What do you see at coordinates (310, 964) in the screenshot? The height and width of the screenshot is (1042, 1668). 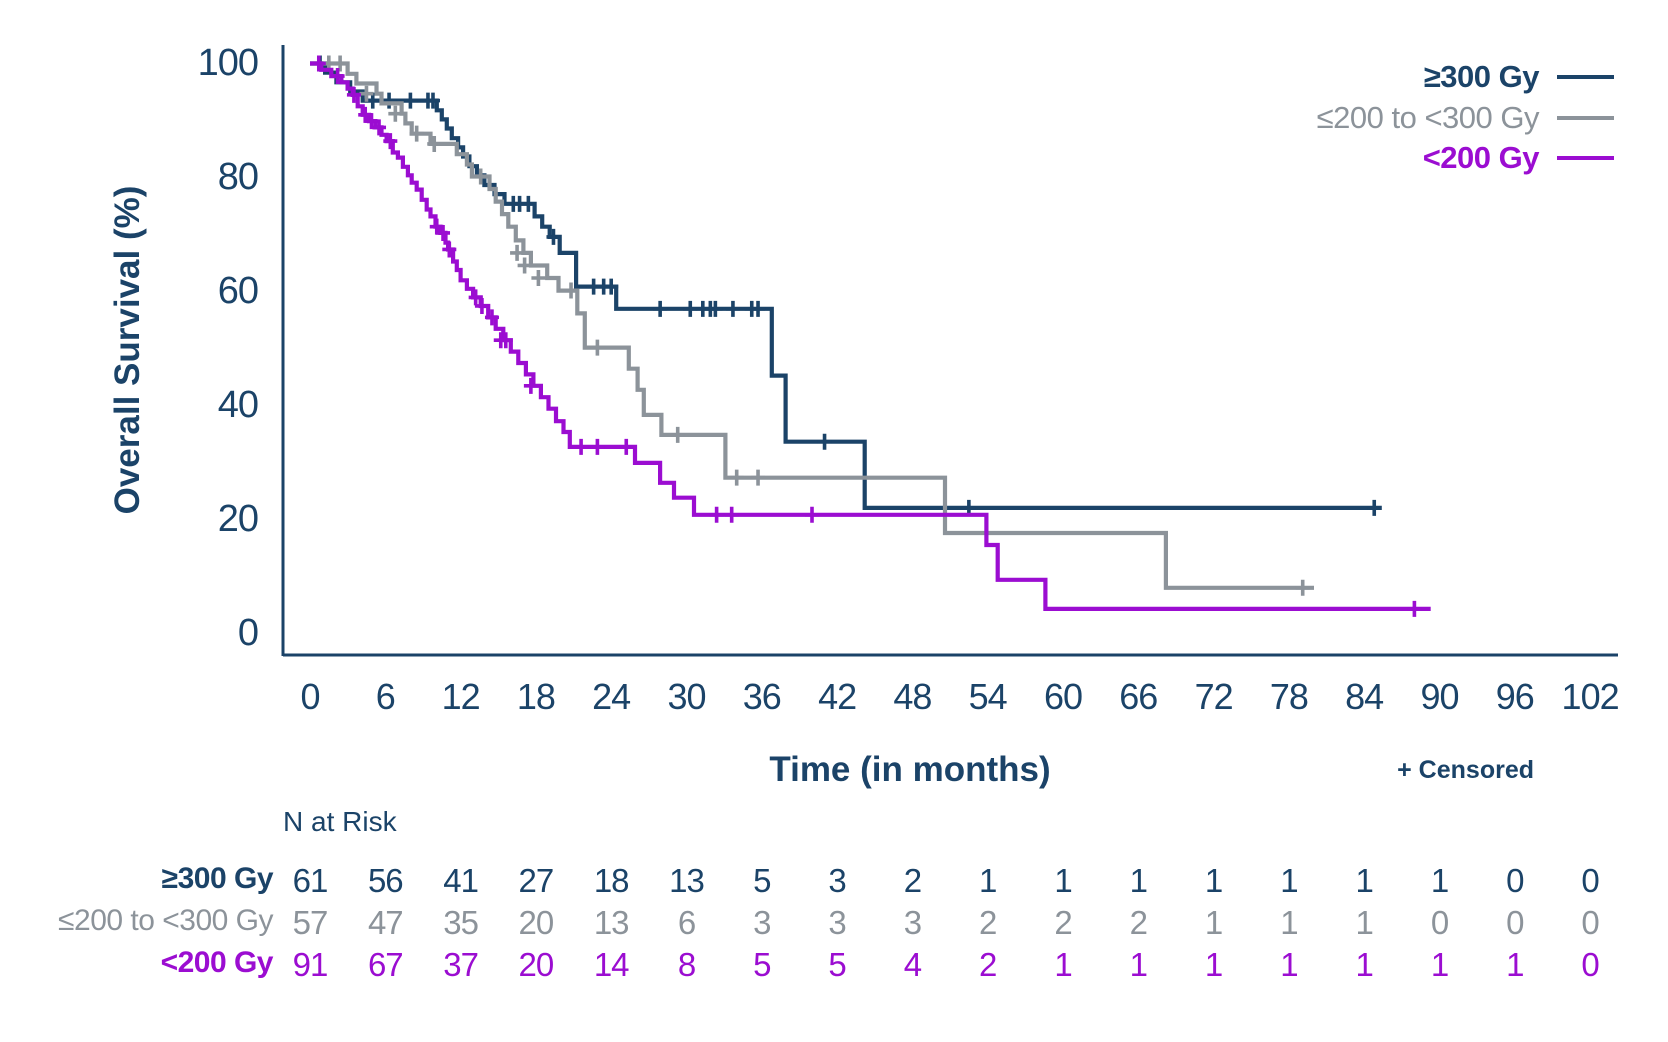 I see `risk-value: 91` at bounding box center [310, 964].